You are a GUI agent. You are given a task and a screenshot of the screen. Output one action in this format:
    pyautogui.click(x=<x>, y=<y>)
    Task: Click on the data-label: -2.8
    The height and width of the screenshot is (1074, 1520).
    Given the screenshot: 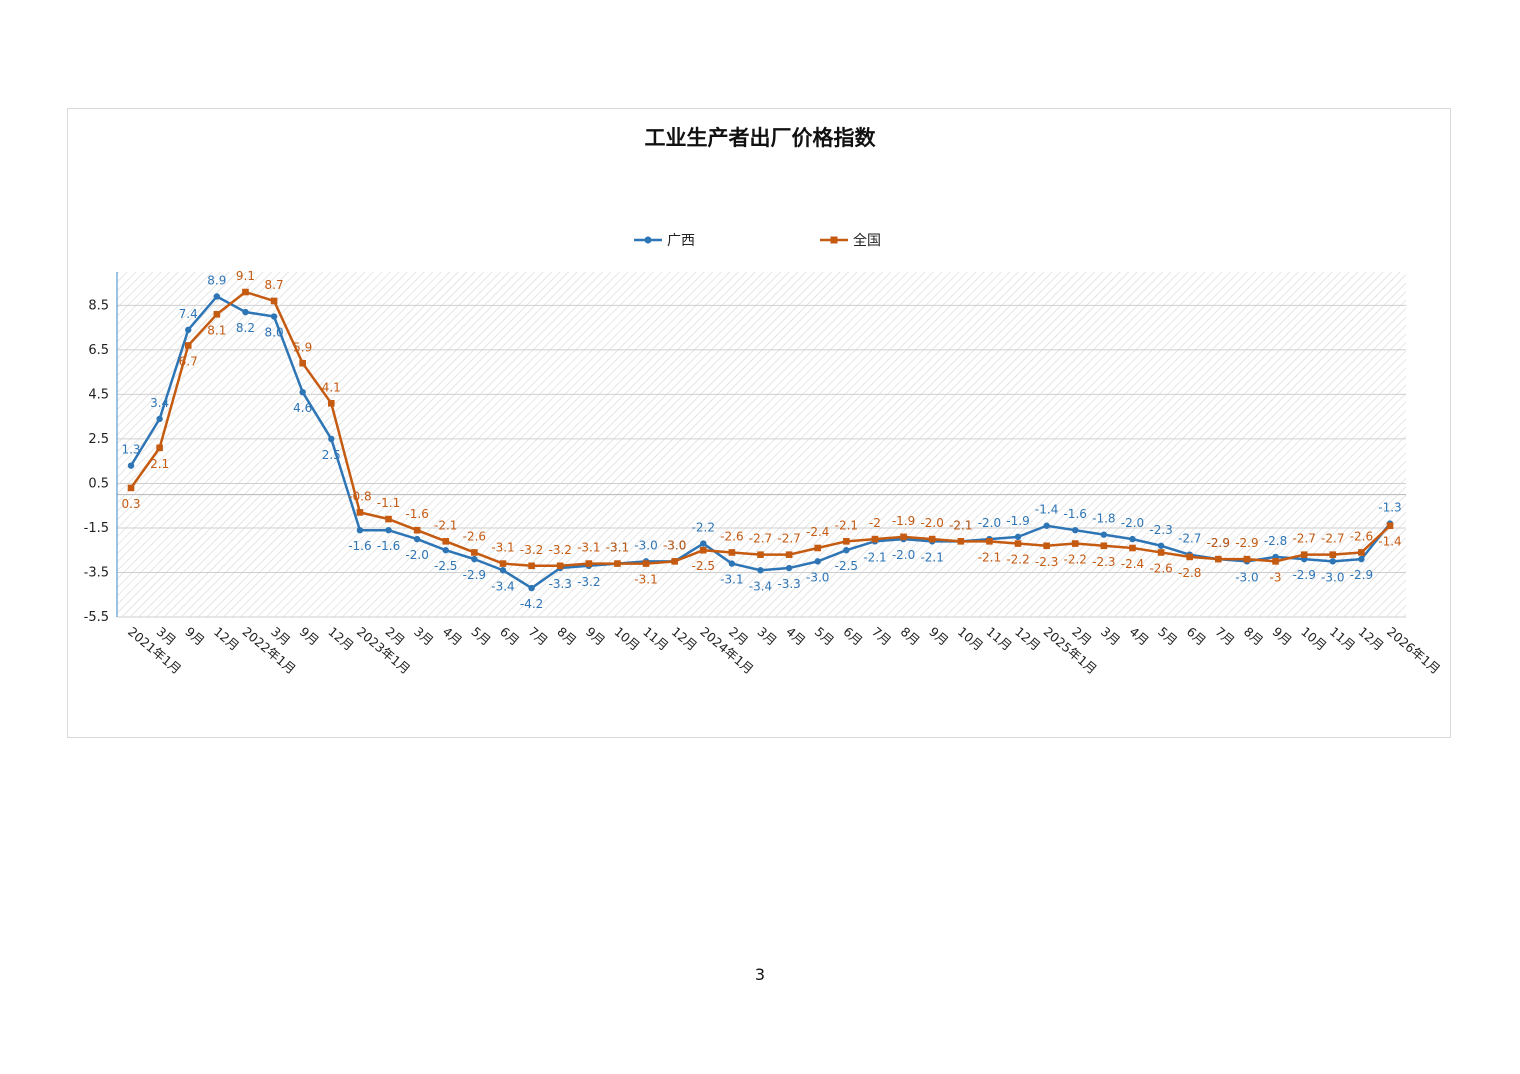 What is the action you would take?
    pyautogui.click(x=1275, y=541)
    